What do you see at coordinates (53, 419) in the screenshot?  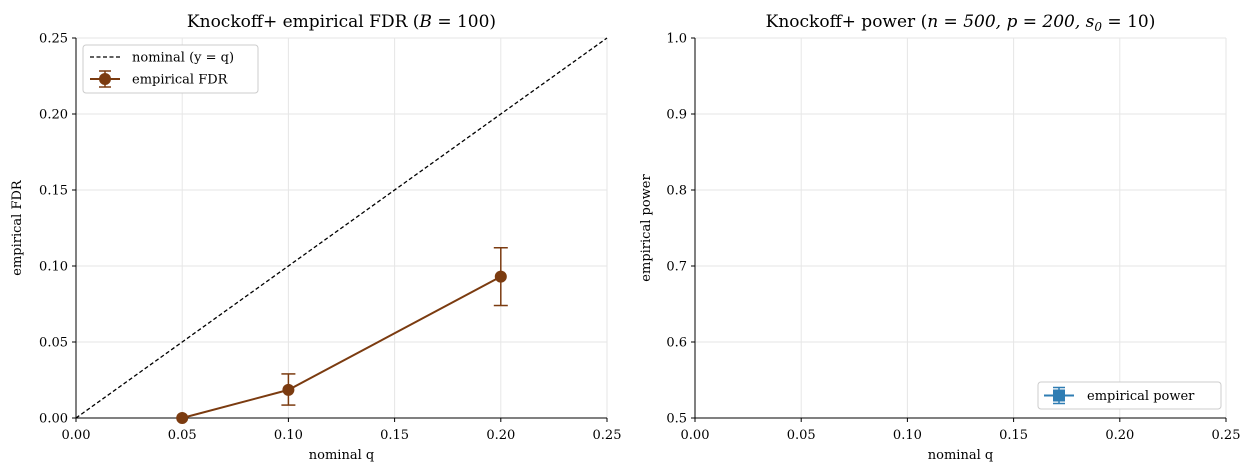 I see `y-tick-label: 0.00` at bounding box center [53, 419].